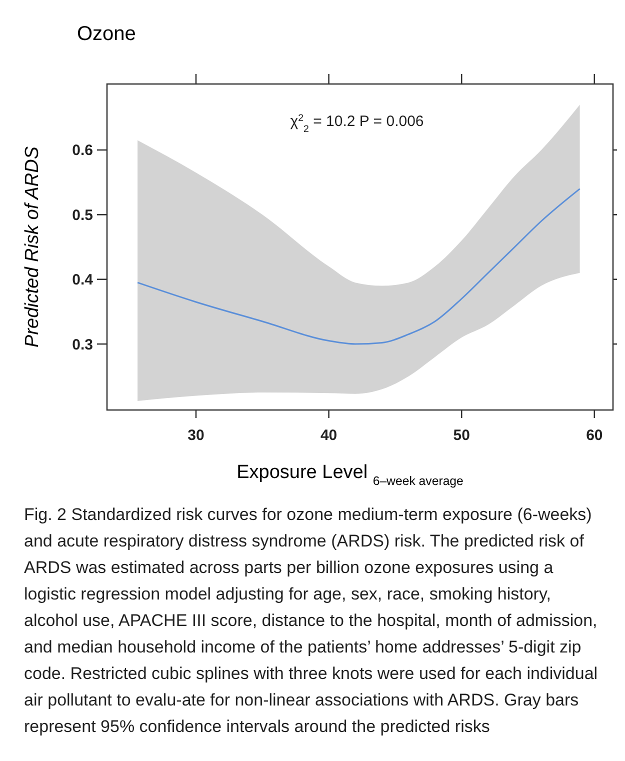 The width and height of the screenshot is (625, 761). Describe the element at coordinates (357, 123) in the screenshot. I see `annotation: χ$^{2}$$_{2}$ = 10.2 P = 0.006` at that location.